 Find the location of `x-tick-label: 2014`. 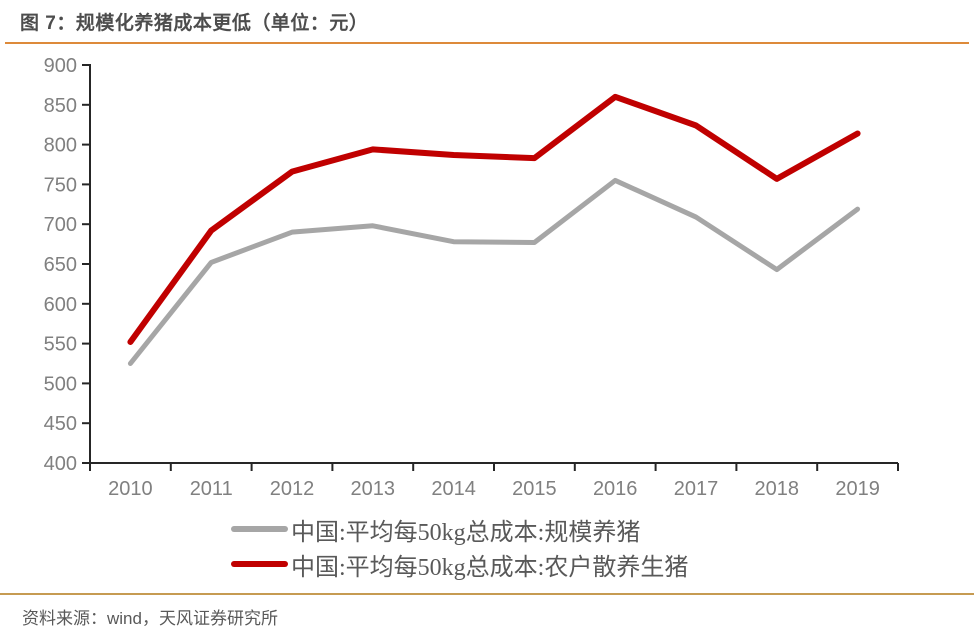

x-tick-label: 2014 is located at coordinates (453, 489).